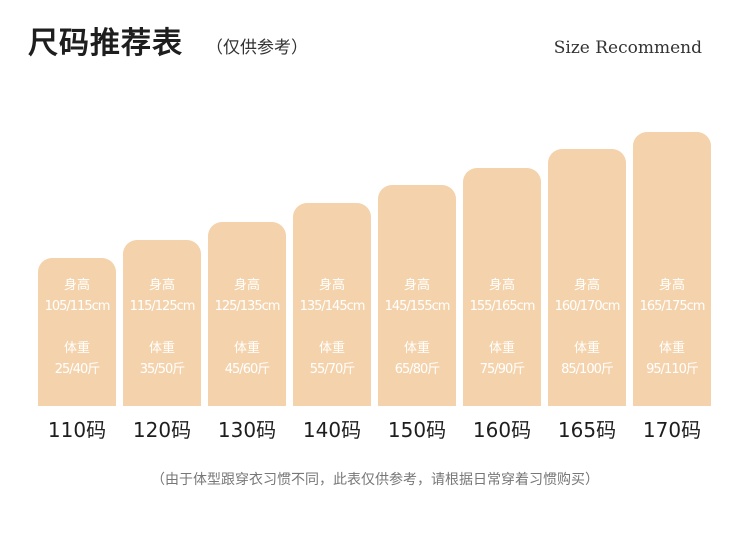  I want to click on bar-info: 身高 155/165cm 体重 75/90斤, so click(502, 327).